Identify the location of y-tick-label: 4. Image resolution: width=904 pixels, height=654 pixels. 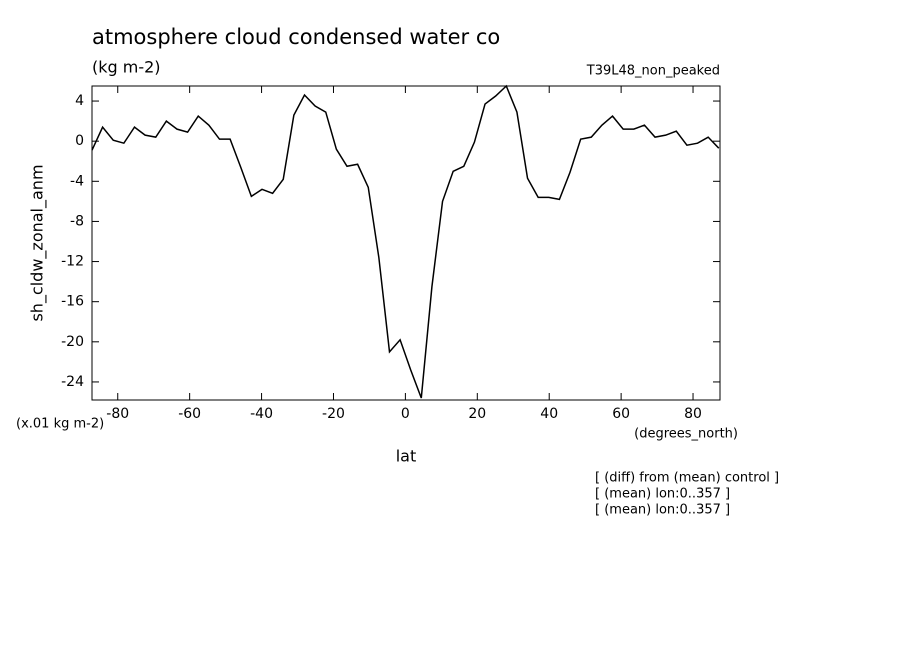
(79, 101).